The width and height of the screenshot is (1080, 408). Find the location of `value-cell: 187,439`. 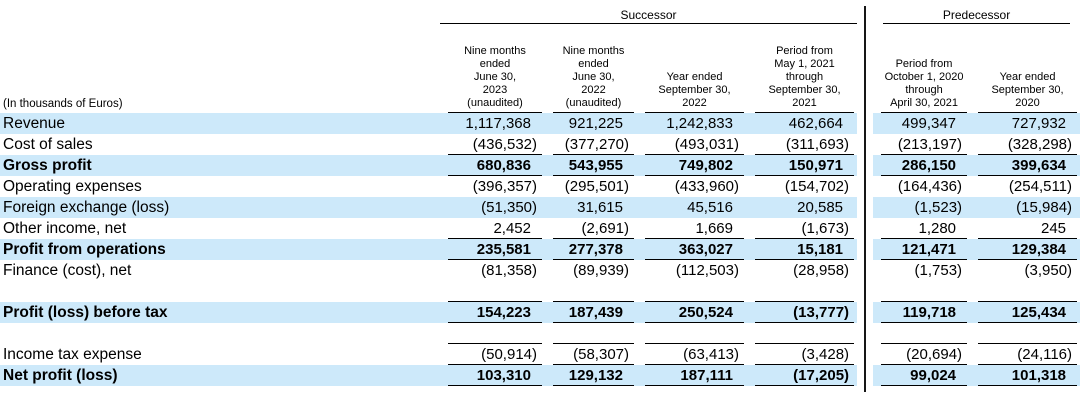

value-cell: 187,439 is located at coordinates (591, 312).